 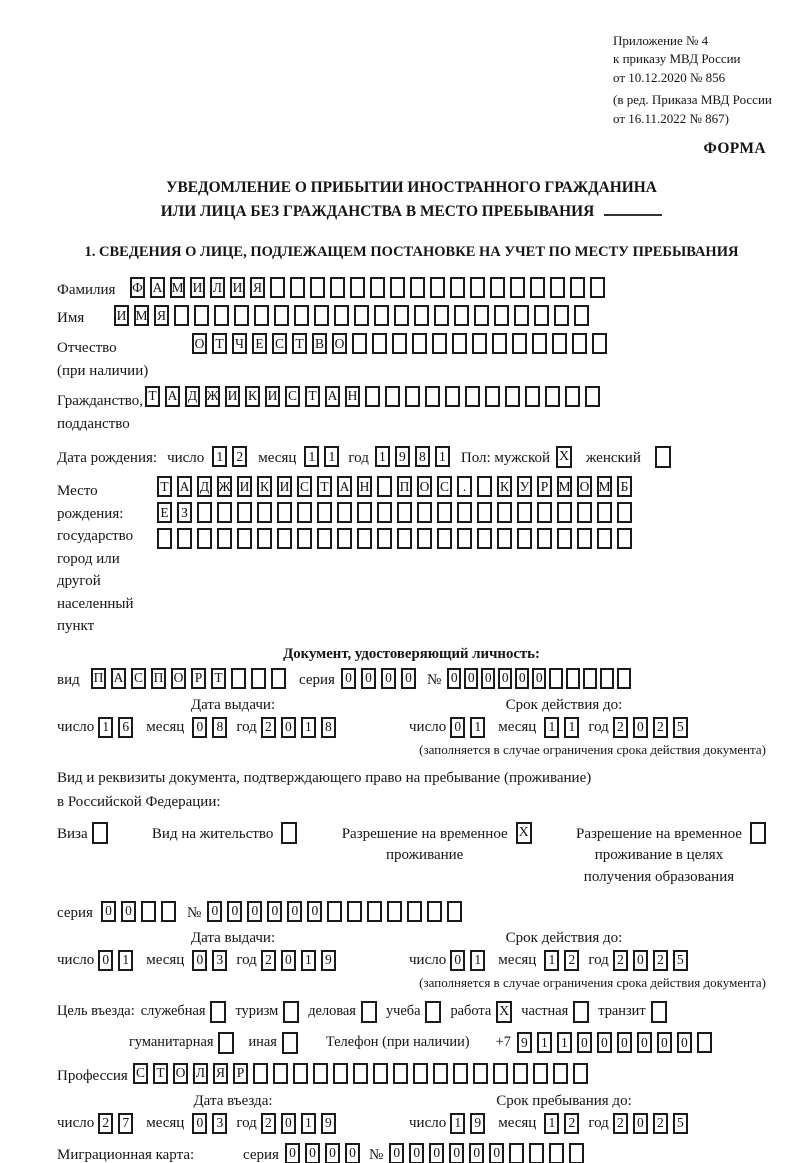 What do you see at coordinates (252, 396) in the screenshot?
I see `char-box: К` at bounding box center [252, 396].